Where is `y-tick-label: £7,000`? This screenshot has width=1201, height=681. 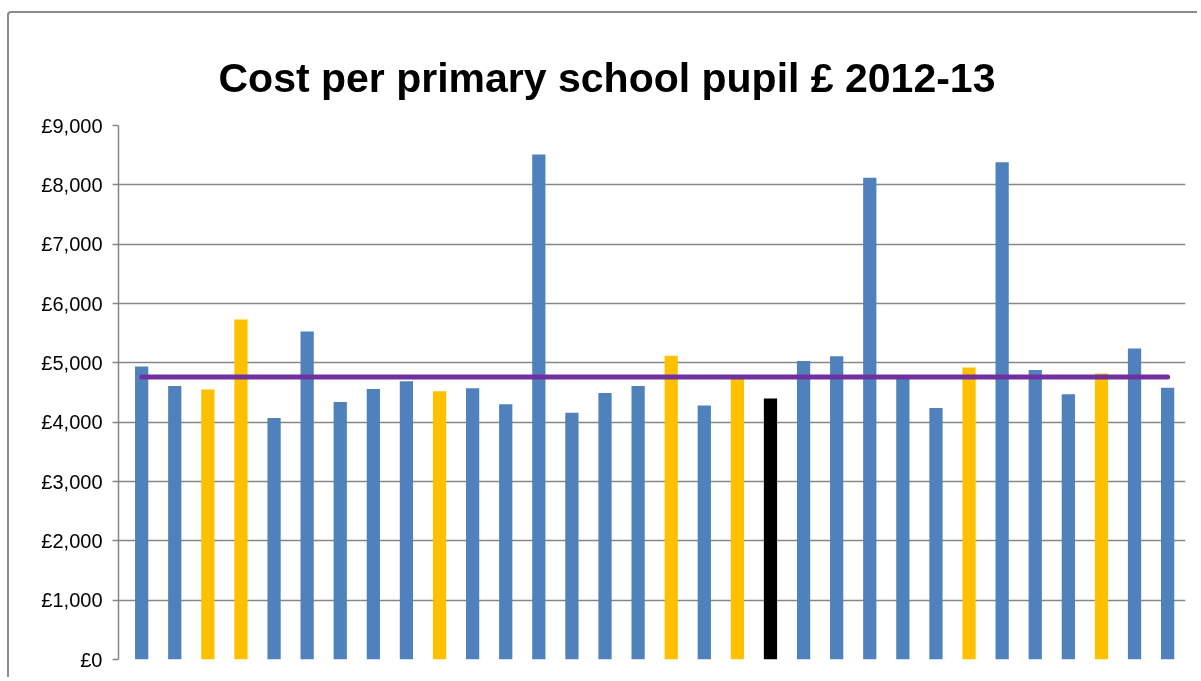
y-tick-label: £7,000 is located at coordinates (72, 244).